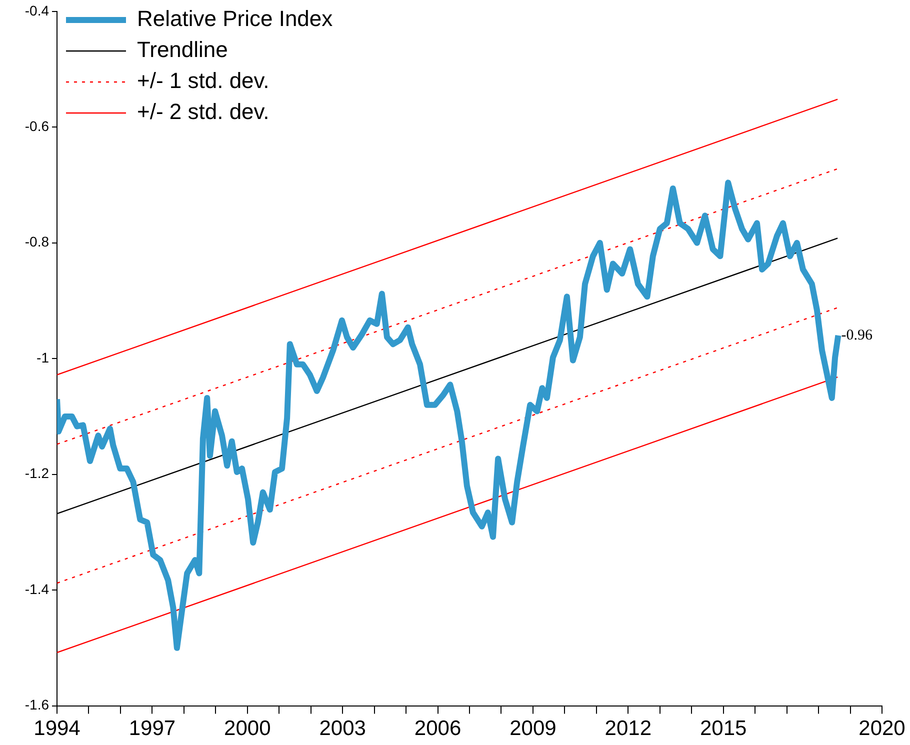  Describe the element at coordinates (857, 335) in the screenshot. I see `data-label: -0.96` at that location.